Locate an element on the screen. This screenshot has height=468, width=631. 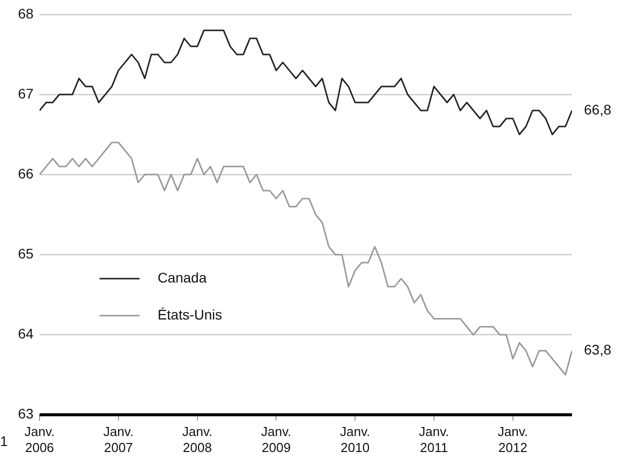
y-tick-label: 64 is located at coordinates (26, 334).